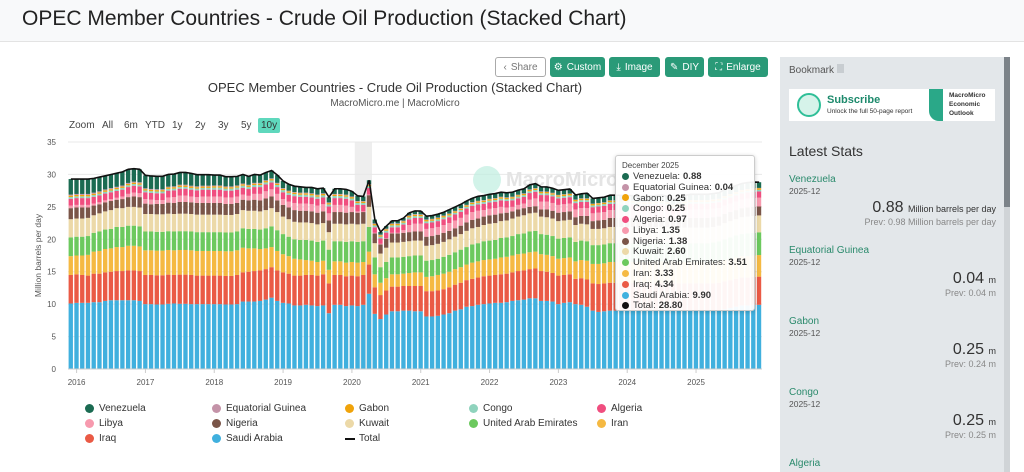  I want to click on sidebar-scrollbar, so click(1007, 264).